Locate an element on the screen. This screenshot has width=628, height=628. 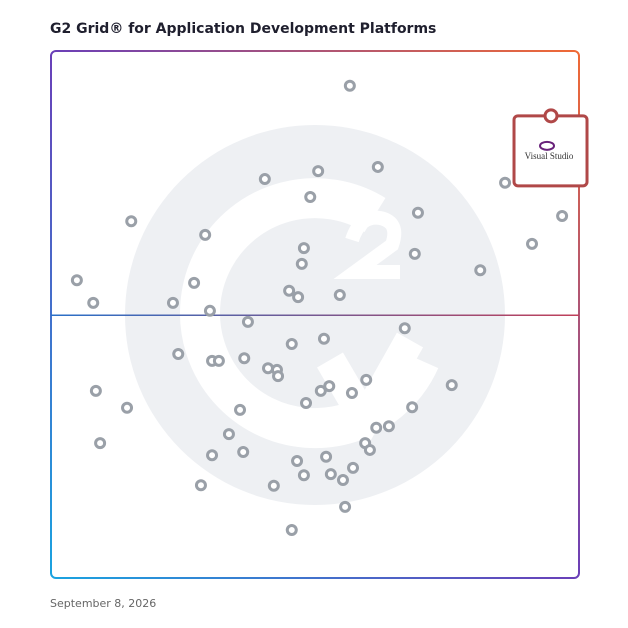
highlight-pin is located at coordinates (551, 116).